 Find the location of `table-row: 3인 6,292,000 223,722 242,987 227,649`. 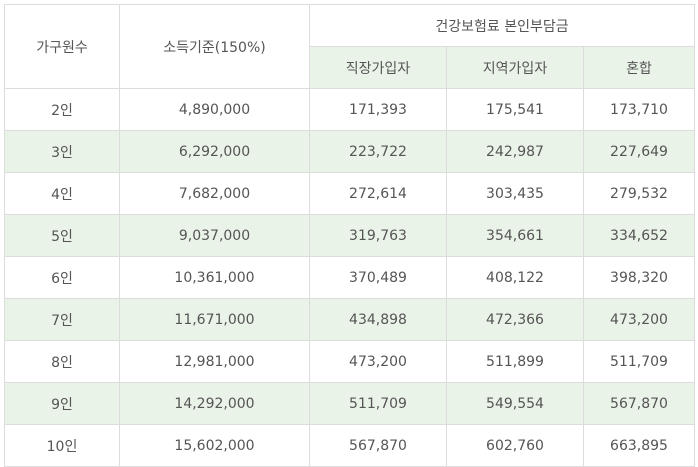

table-row: 3인 6,292,000 223,722 242,987 227,649 is located at coordinates (349, 151).